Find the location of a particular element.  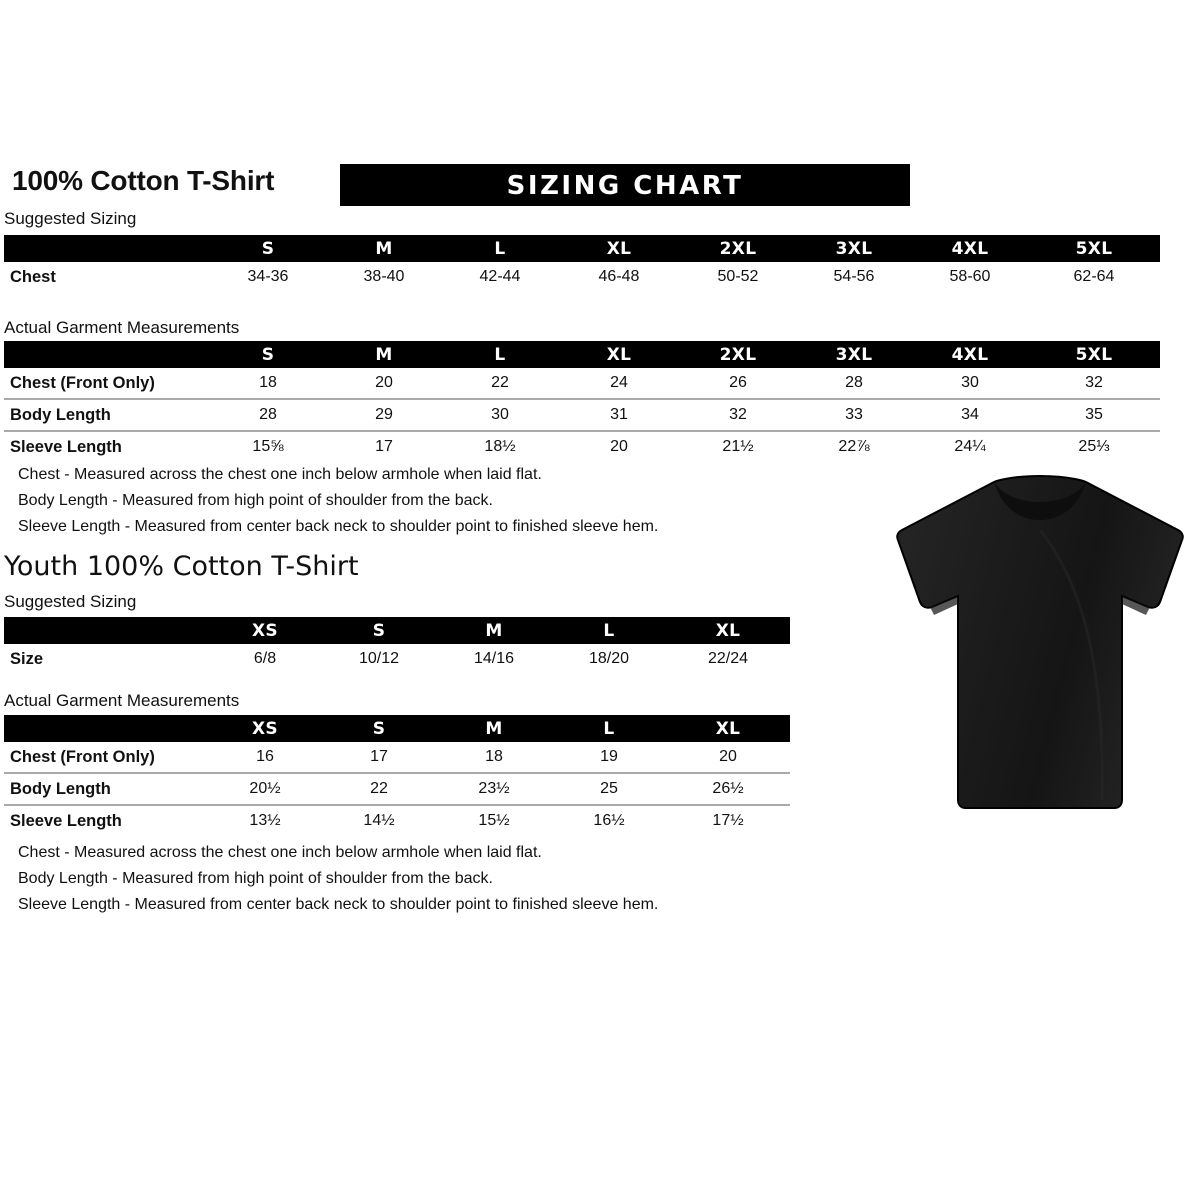

row-label: Size is located at coordinates (27, 658).